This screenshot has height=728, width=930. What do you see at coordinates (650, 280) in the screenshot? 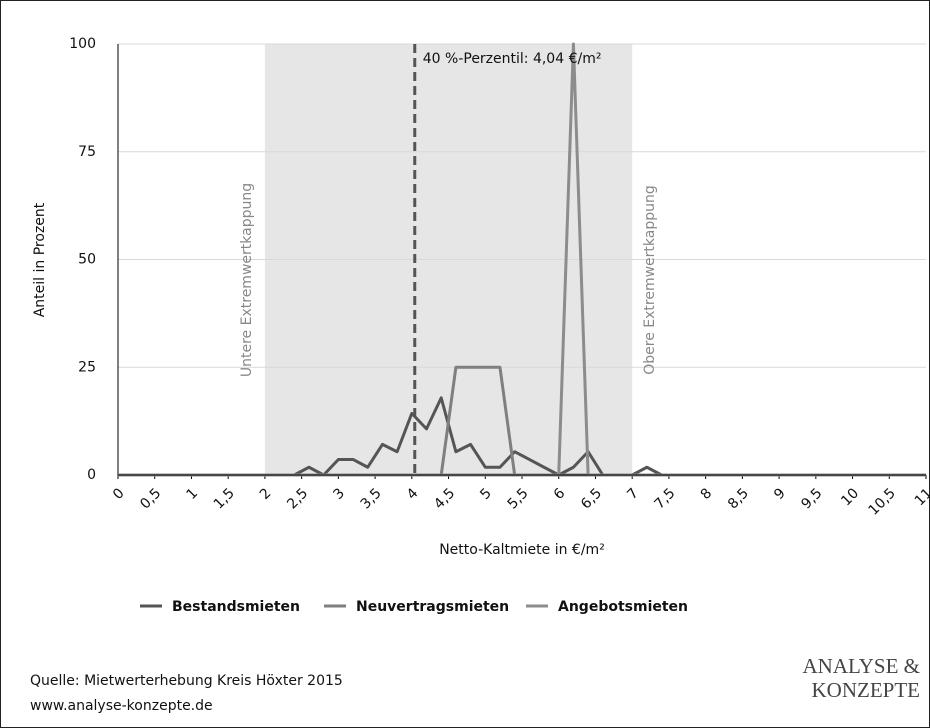
I see `range-label: Obere Extremwertkappung` at bounding box center [650, 280].